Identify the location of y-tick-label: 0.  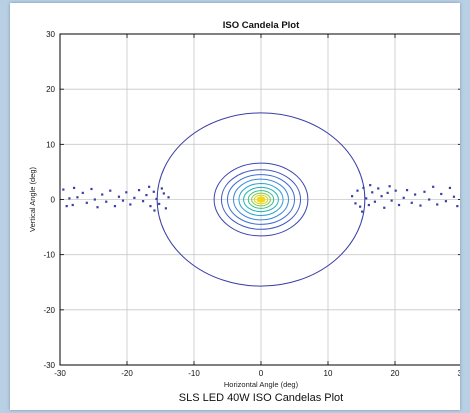
(53, 200).